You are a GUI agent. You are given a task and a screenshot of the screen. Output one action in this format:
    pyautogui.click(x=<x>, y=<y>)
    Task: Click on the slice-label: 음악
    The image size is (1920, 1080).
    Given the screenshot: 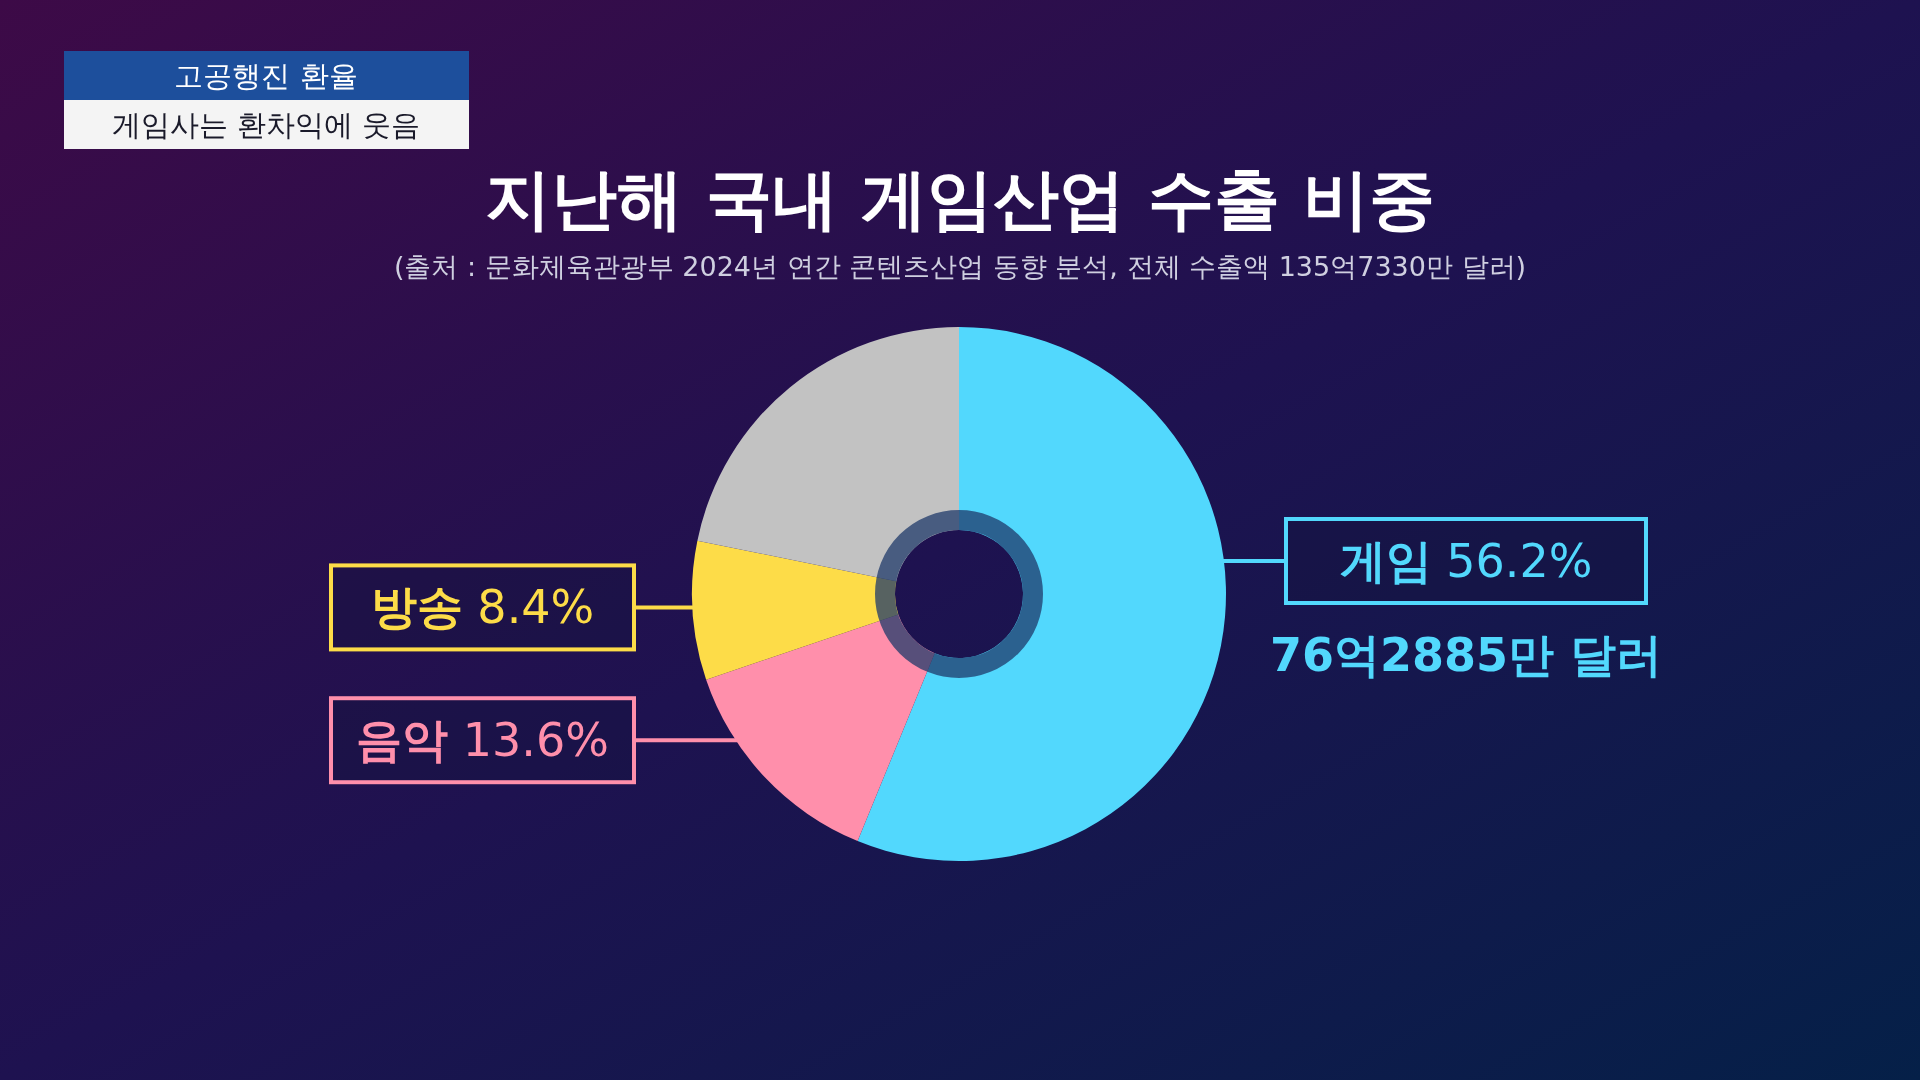 What is the action you would take?
    pyautogui.click(x=402, y=740)
    